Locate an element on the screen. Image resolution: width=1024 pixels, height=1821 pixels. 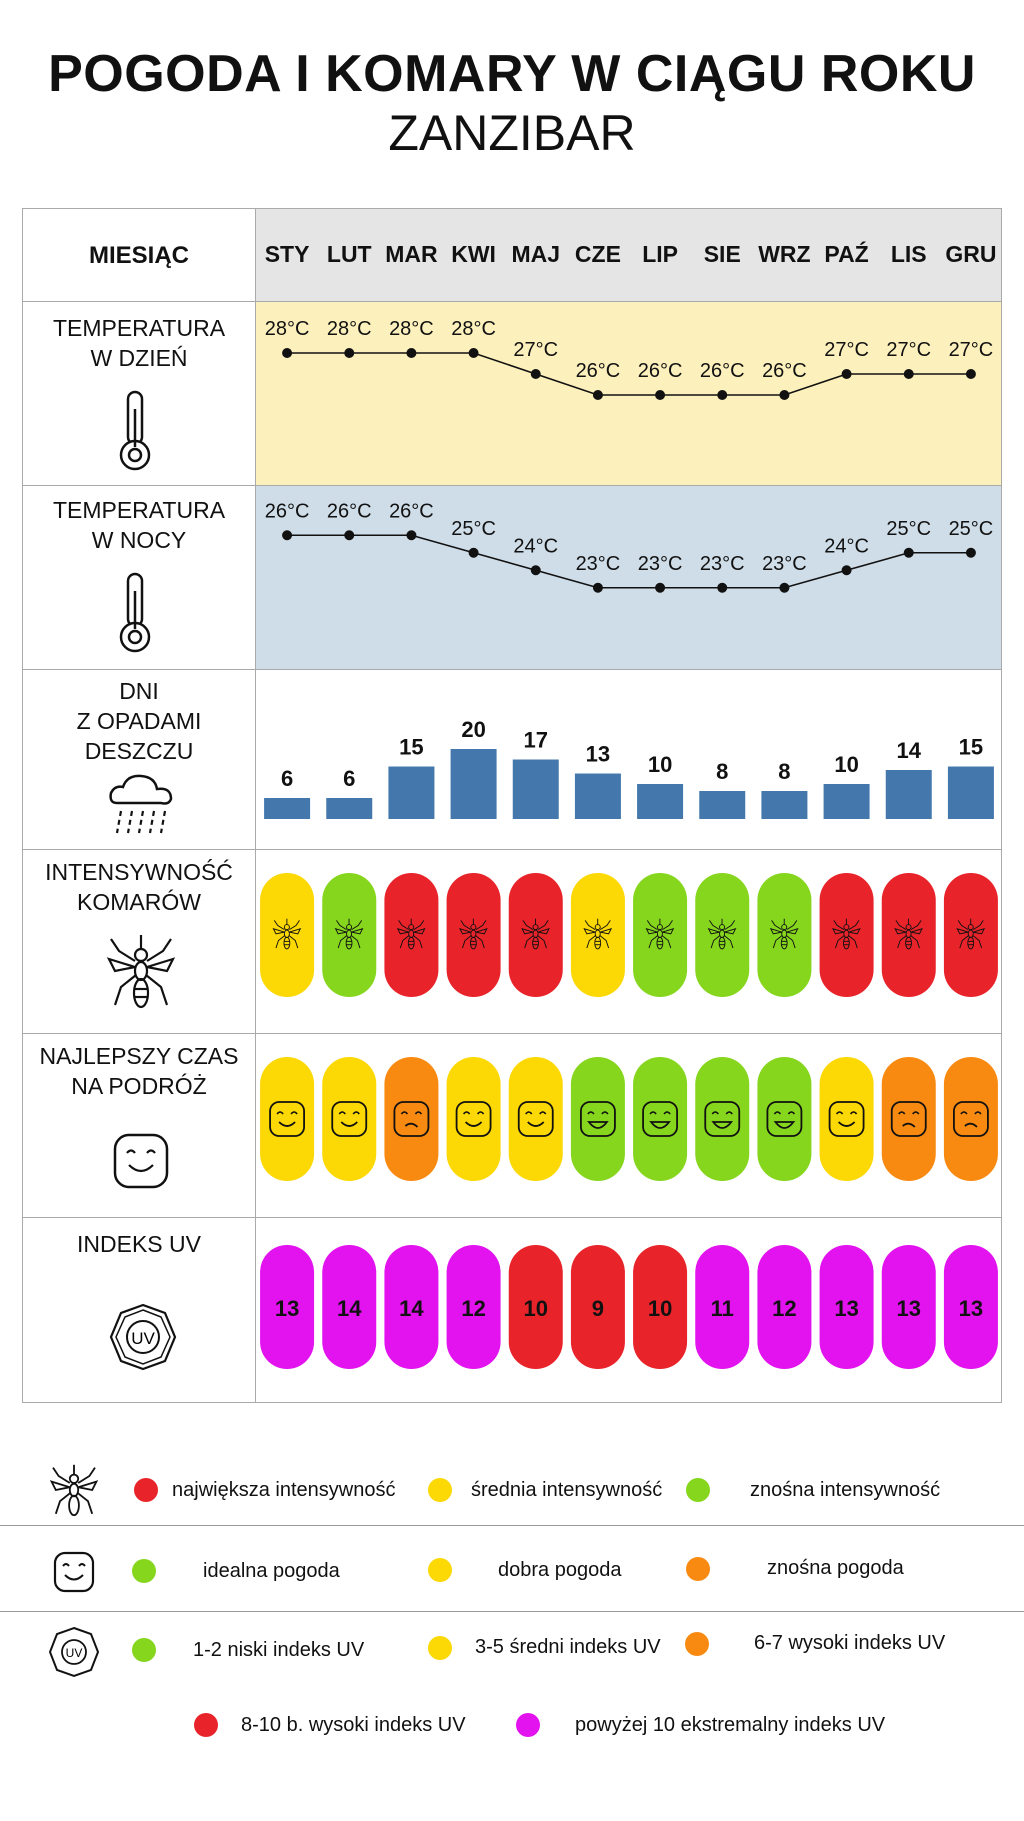
night-temp-label: 25°C is located at coordinates (908, 529).